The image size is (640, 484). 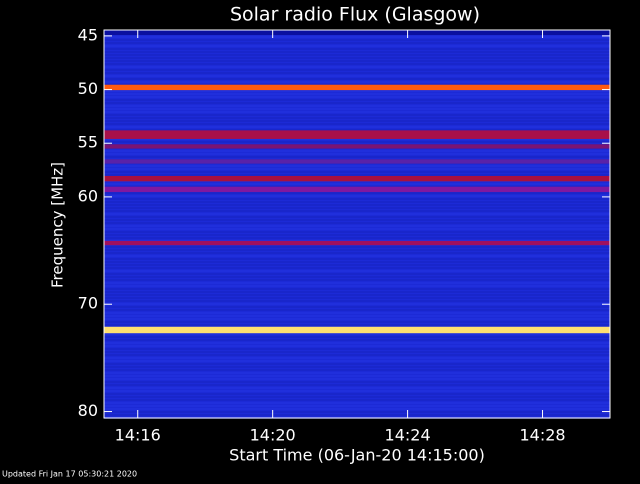 What do you see at coordinates (357, 455) in the screenshot?
I see `x-axis-label: Start Time (06-Jan-20 14:15:00)` at bounding box center [357, 455].